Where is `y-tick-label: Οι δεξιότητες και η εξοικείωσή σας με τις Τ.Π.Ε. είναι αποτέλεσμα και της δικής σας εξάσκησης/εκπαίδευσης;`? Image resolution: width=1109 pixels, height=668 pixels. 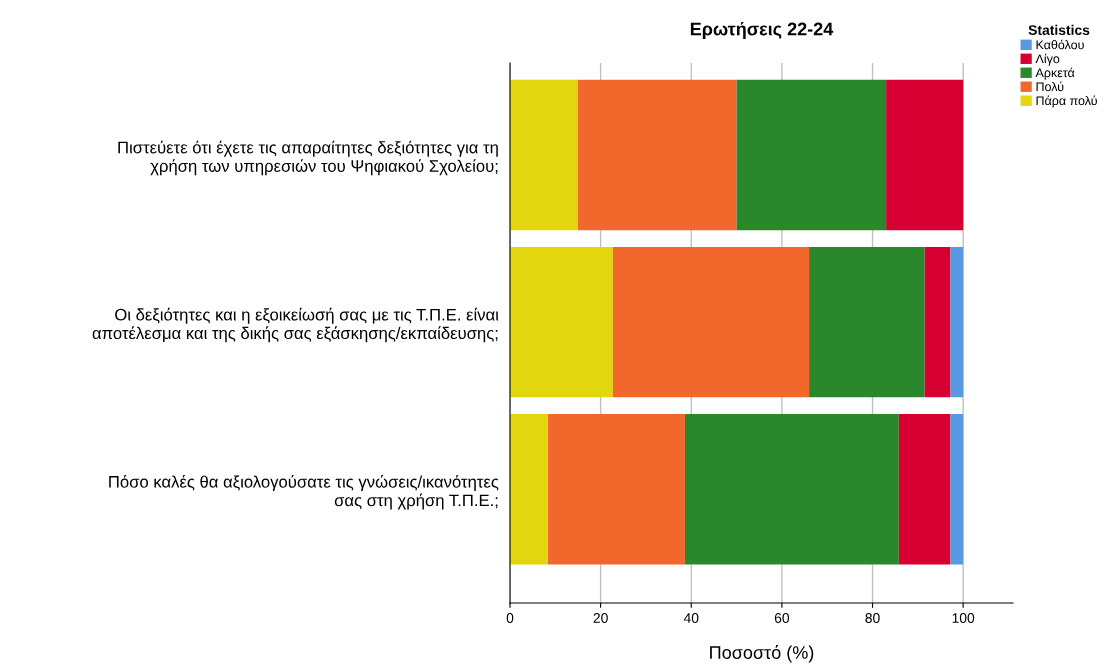
y-tick-label: Οι δεξιότητες και η εξοικείωσή σας με τις Τ.Π.Ε. είναι αποτέλεσμα και της δικής σας εξάσκησης/εκπαίδευσης; is located at coordinates (295, 325).